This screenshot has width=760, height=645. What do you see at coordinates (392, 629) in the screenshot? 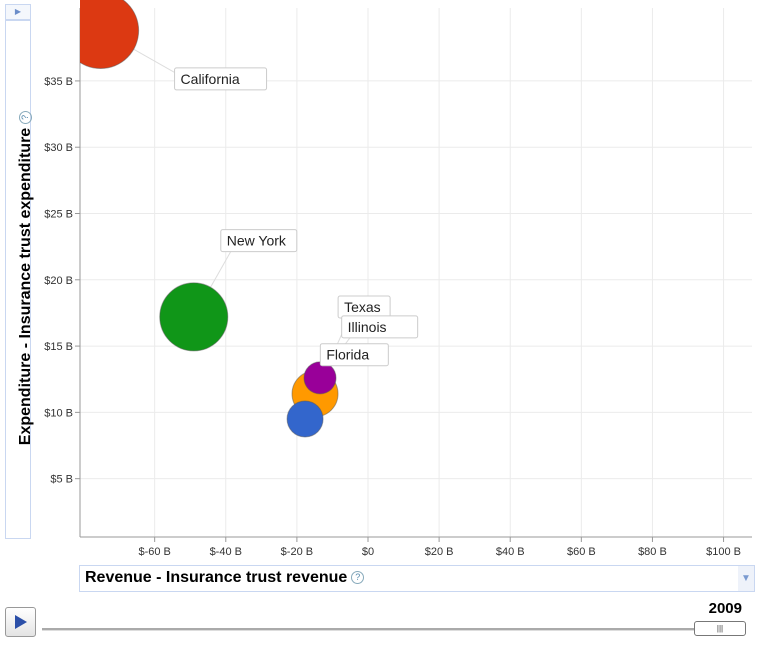
I see `time-slider` at bounding box center [392, 629].